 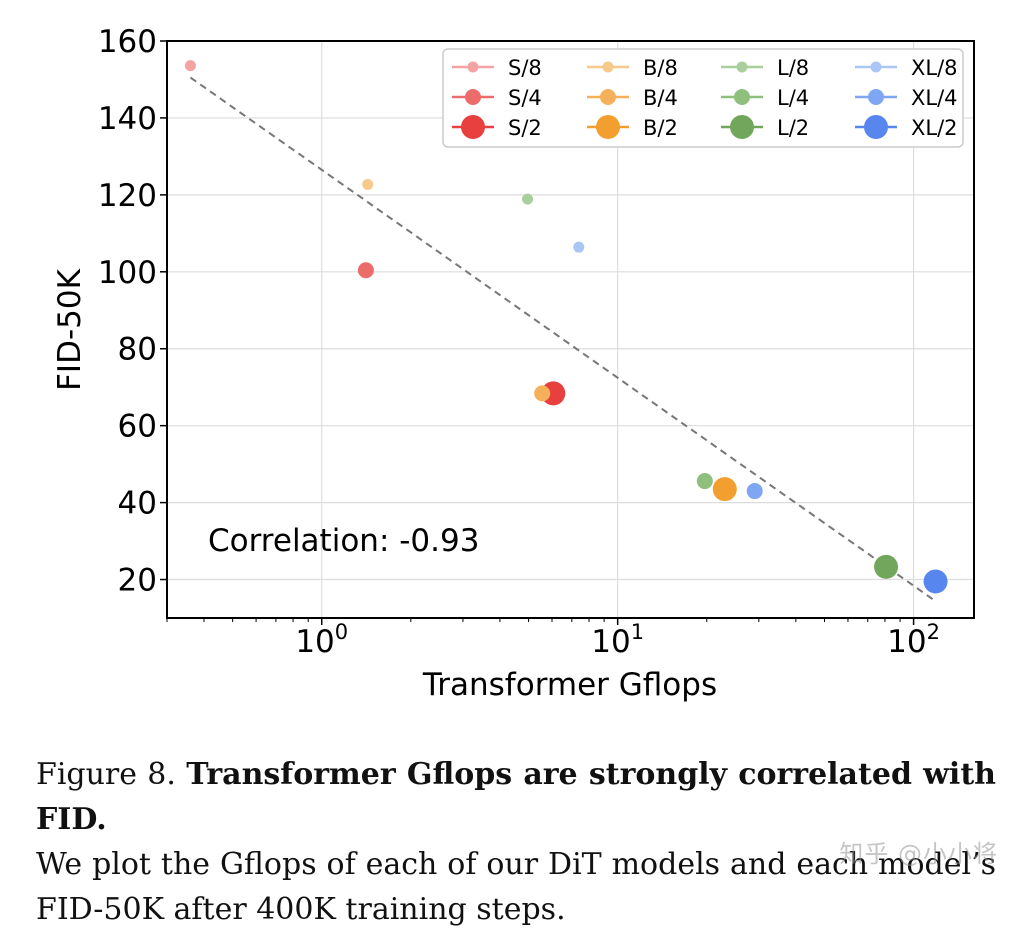 What do you see at coordinates (525, 98) in the screenshot?
I see `legend-label-s-4: S/4` at bounding box center [525, 98].